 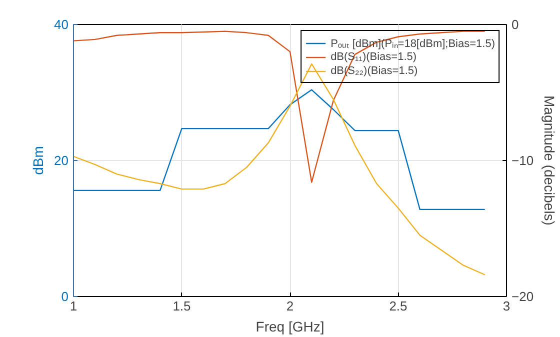 What do you see at coordinates (61, 160) in the screenshot?
I see `y-tick-label: 20` at bounding box center [61, 160].